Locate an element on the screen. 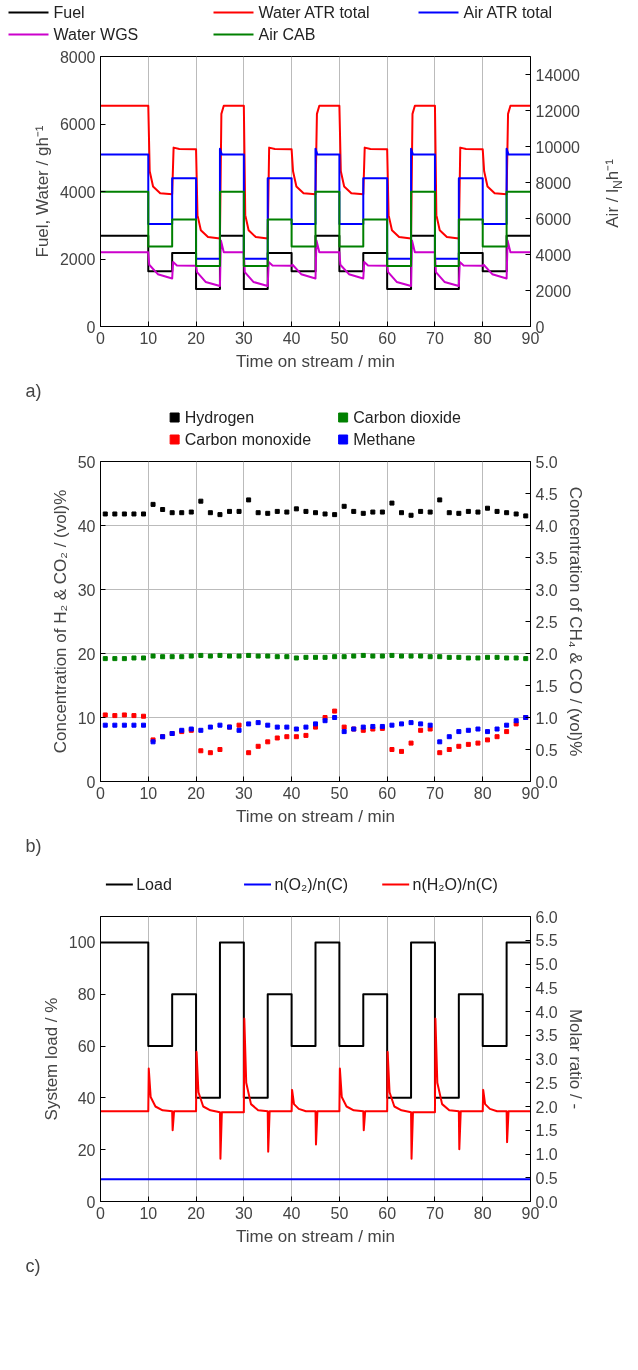  y2-axis-title: Air / lNh⁻¹ is located at coordinates (614, 193).